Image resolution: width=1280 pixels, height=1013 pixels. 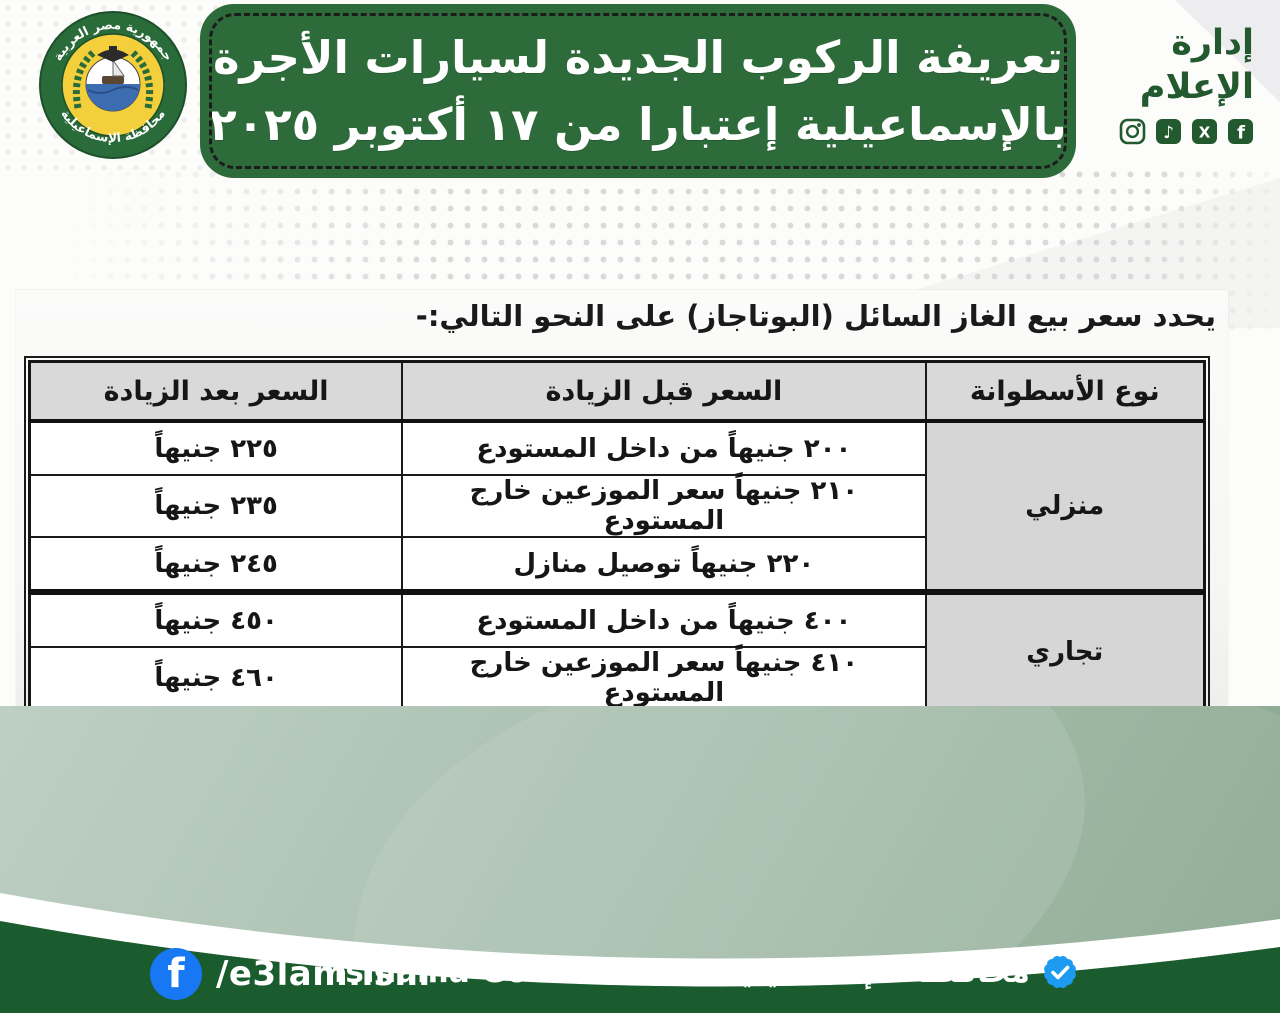 I want to click on media-department-block: إدارة الإعلام ♪ X f, so click(x=1149, y=83).